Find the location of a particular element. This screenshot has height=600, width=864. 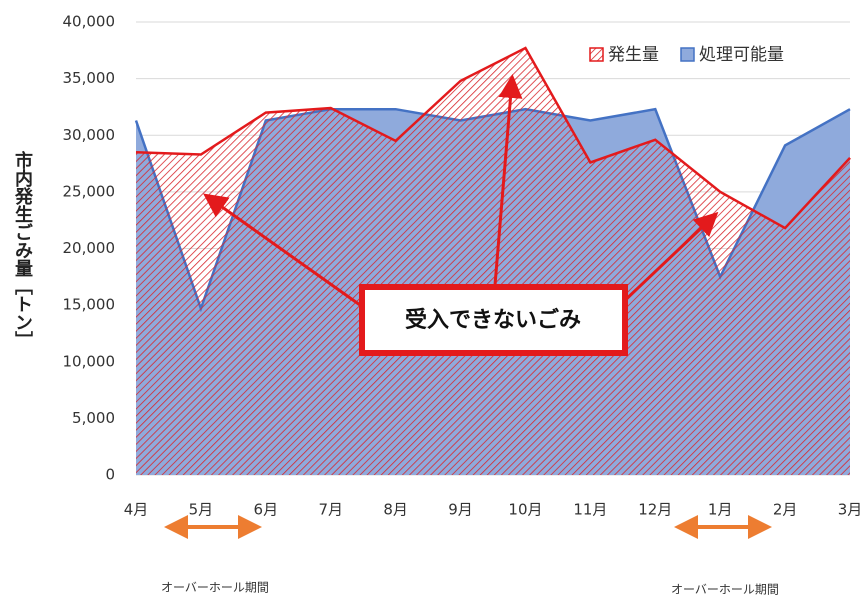

y-tick-label: 0 is located at coordinates (110, 475).